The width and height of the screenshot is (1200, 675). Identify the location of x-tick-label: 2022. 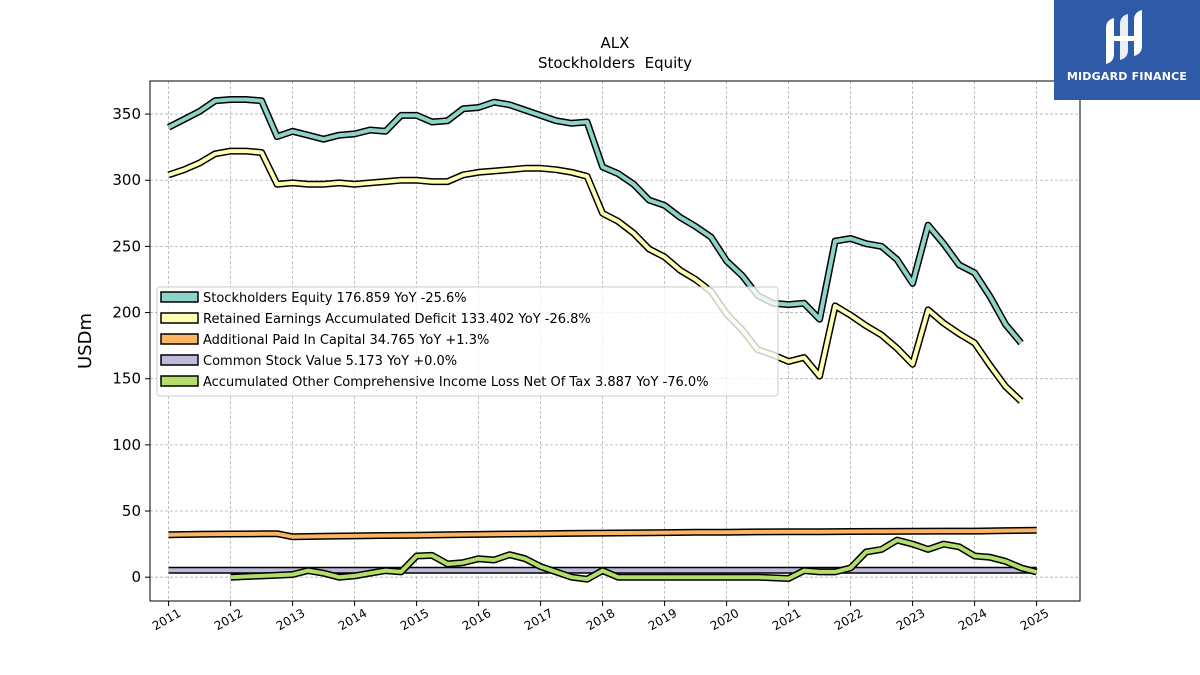
(848, 619).